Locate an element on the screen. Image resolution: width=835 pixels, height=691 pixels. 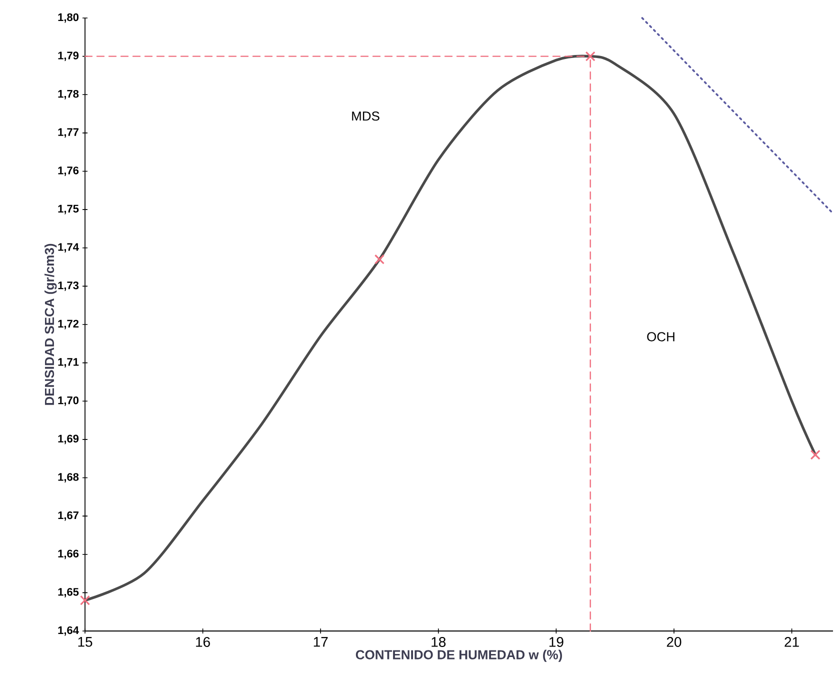
y-tick-label: 1,78 is located at coordinates (68, 95).